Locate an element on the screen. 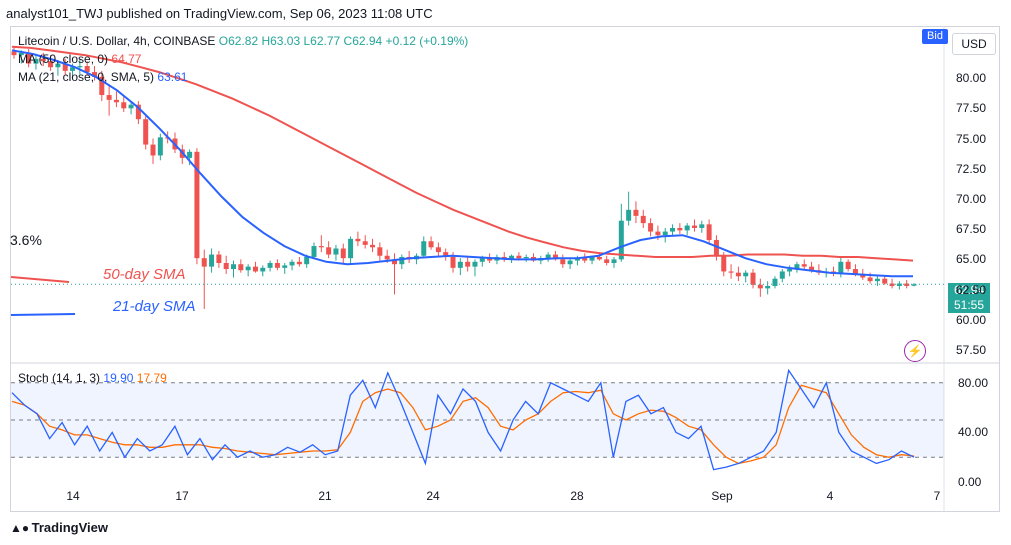  legend-ma21-value: 63.61 is located at coordinates (172, 77).